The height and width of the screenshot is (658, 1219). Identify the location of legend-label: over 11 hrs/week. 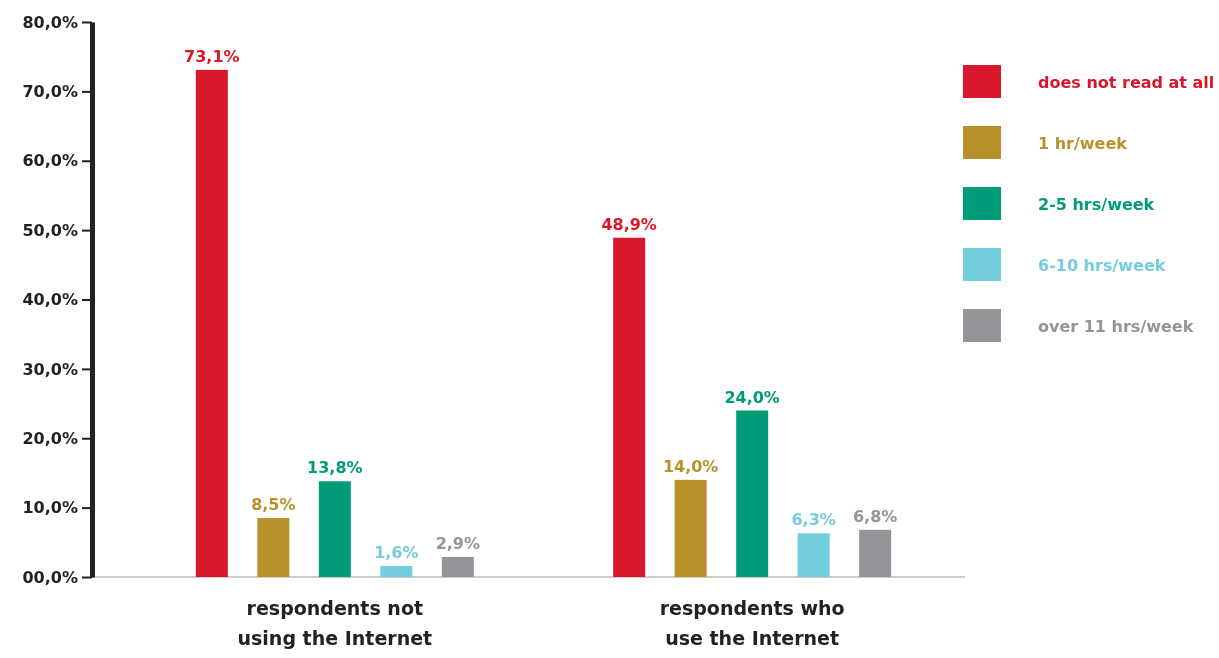
(1116, 326).